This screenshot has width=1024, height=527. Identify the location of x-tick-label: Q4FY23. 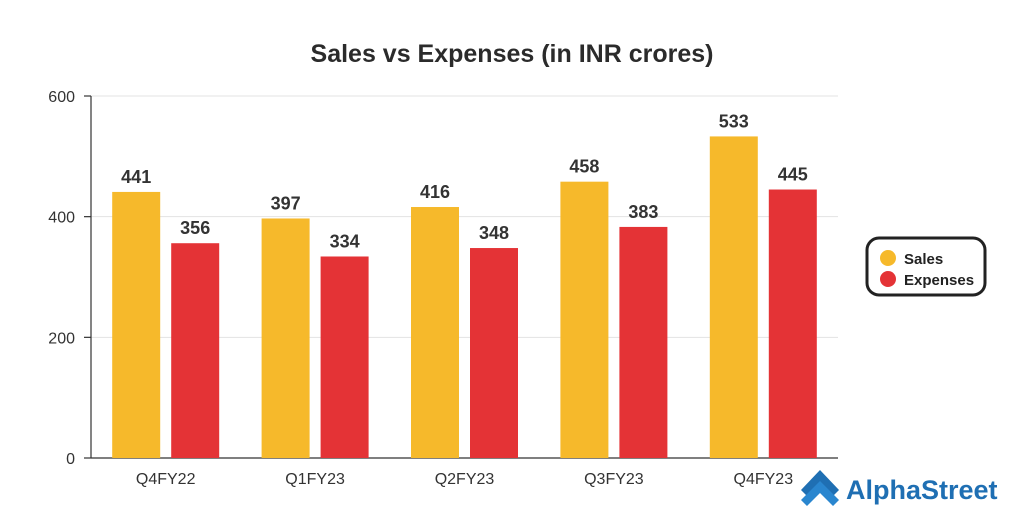
(764, 479).